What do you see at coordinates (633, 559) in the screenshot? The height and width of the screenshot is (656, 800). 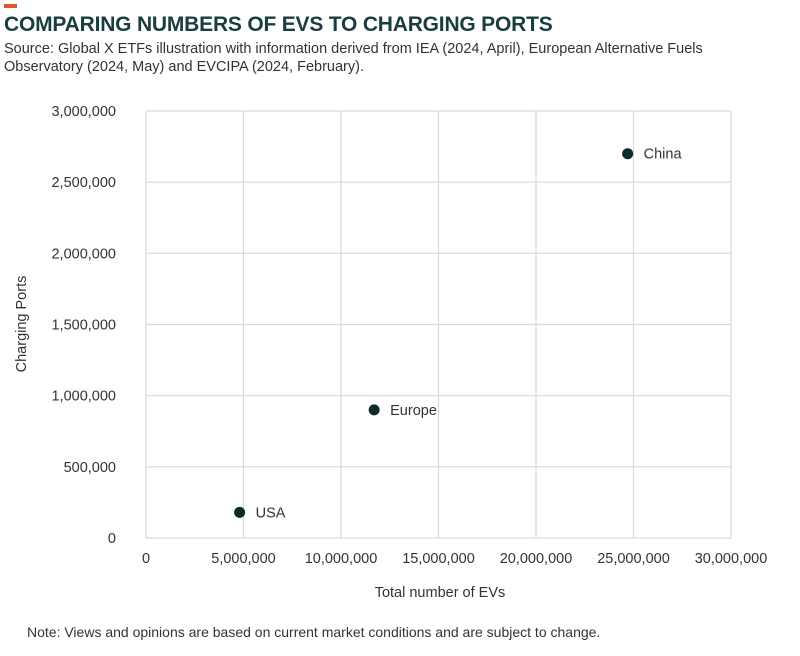 I see `x-tick-label: 25,000,000` at bounding box center [633, 559].